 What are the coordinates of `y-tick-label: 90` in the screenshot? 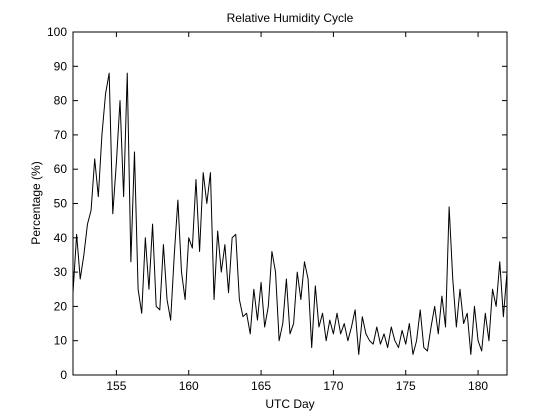 It's located at (61, 66).